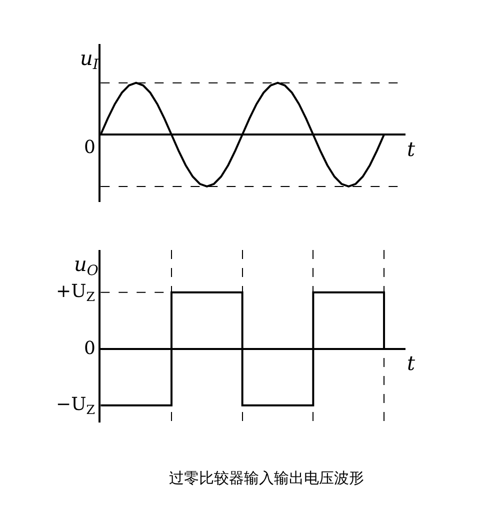  Describe the element at coordinates (89, 60) in the screenshot. I see `y-axis-title: u$_{I}$` at that location.